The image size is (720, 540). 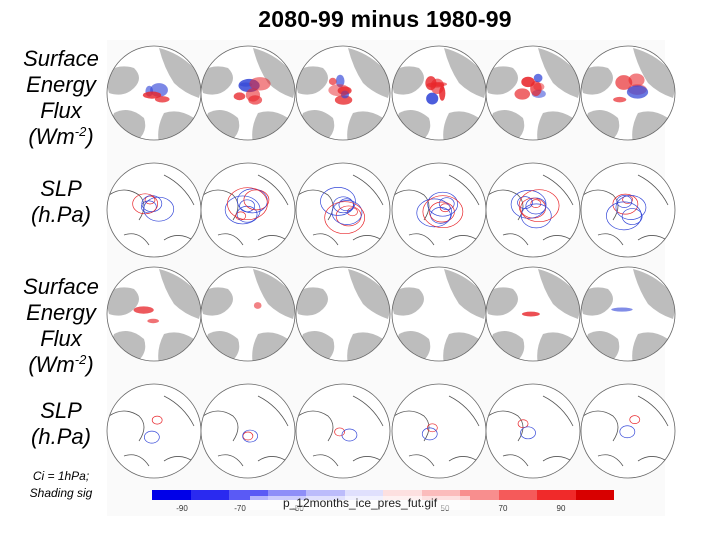 I want to click on colorbar-tick-label: -70, so click(x=240, y=508).